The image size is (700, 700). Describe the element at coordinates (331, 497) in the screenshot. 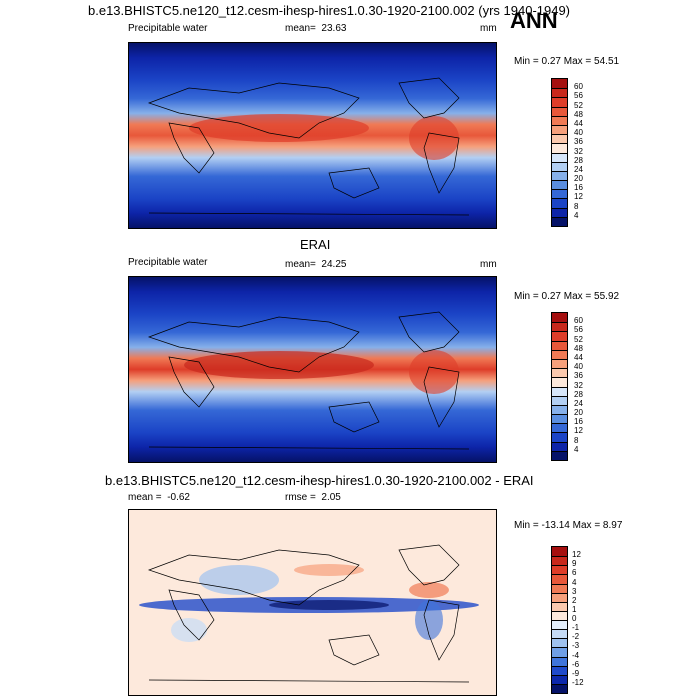

I see `rmse-value: 2.05` at that location.